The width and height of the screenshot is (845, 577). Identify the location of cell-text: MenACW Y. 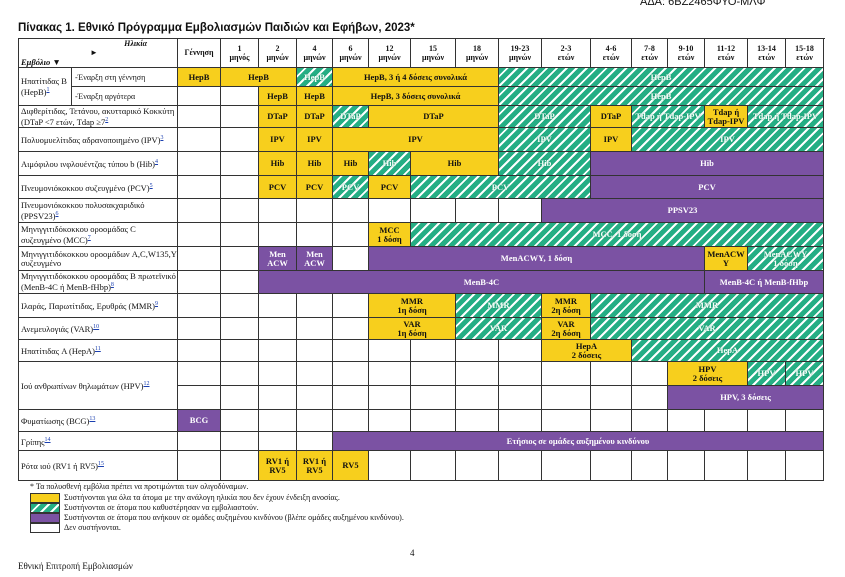
(726, 258).